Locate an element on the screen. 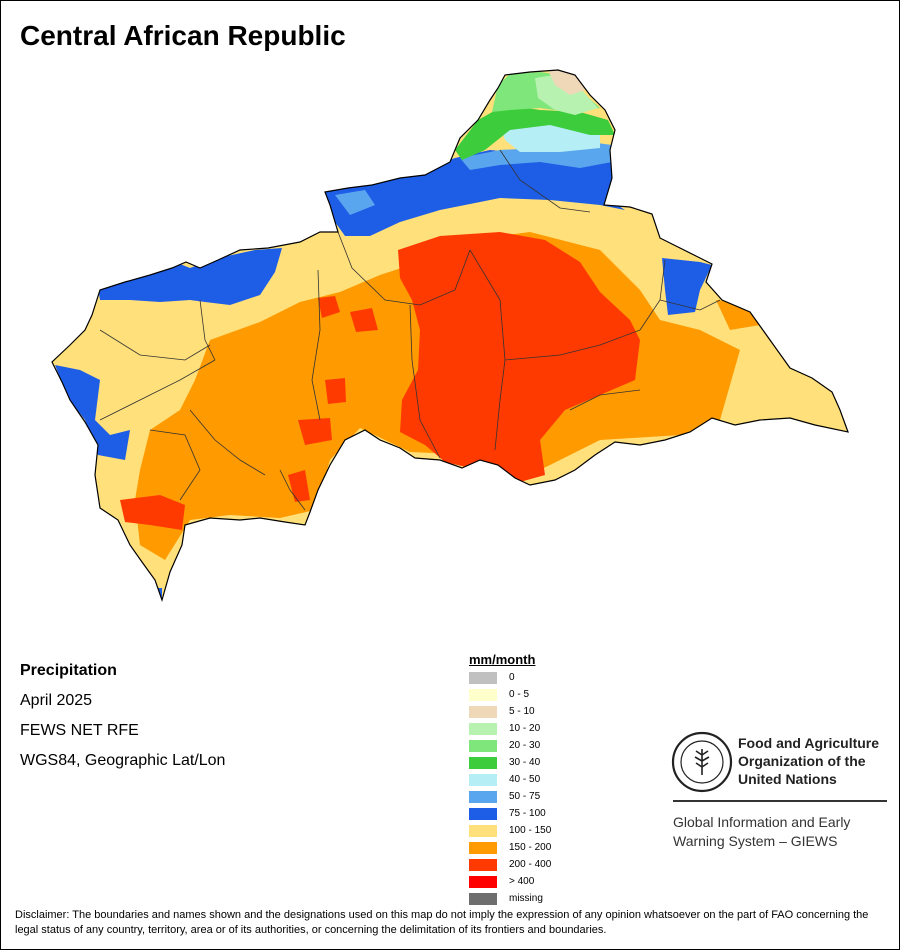  legend-label: 75 - 100 is located at coordinates (527, 813).